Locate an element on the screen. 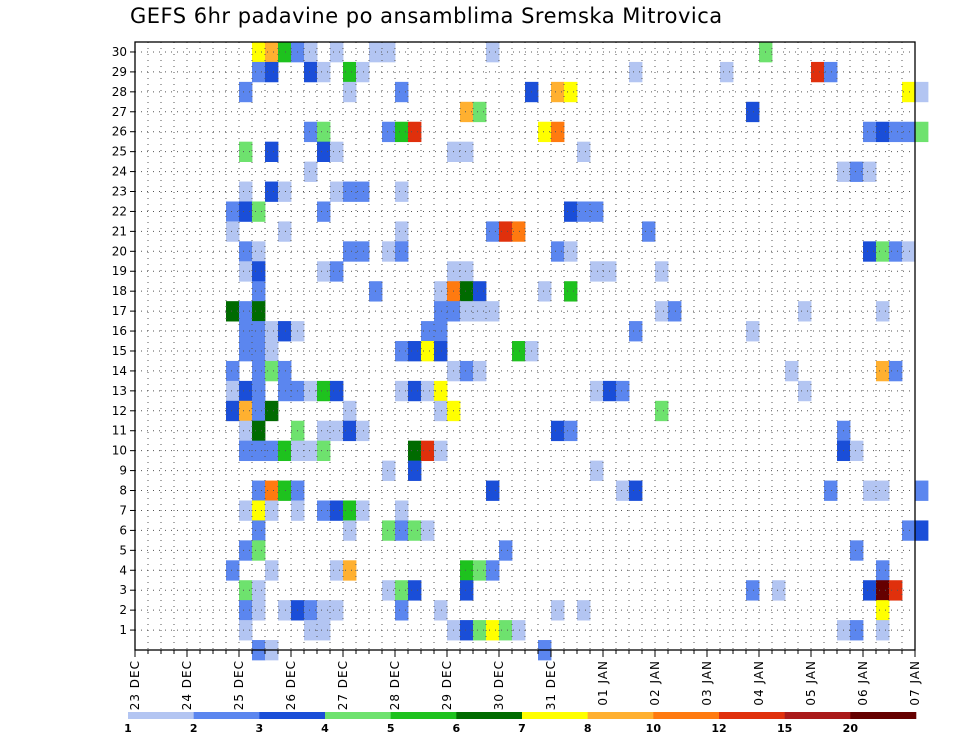  y-tick-label: 13 is located at coordinates (119, 391).